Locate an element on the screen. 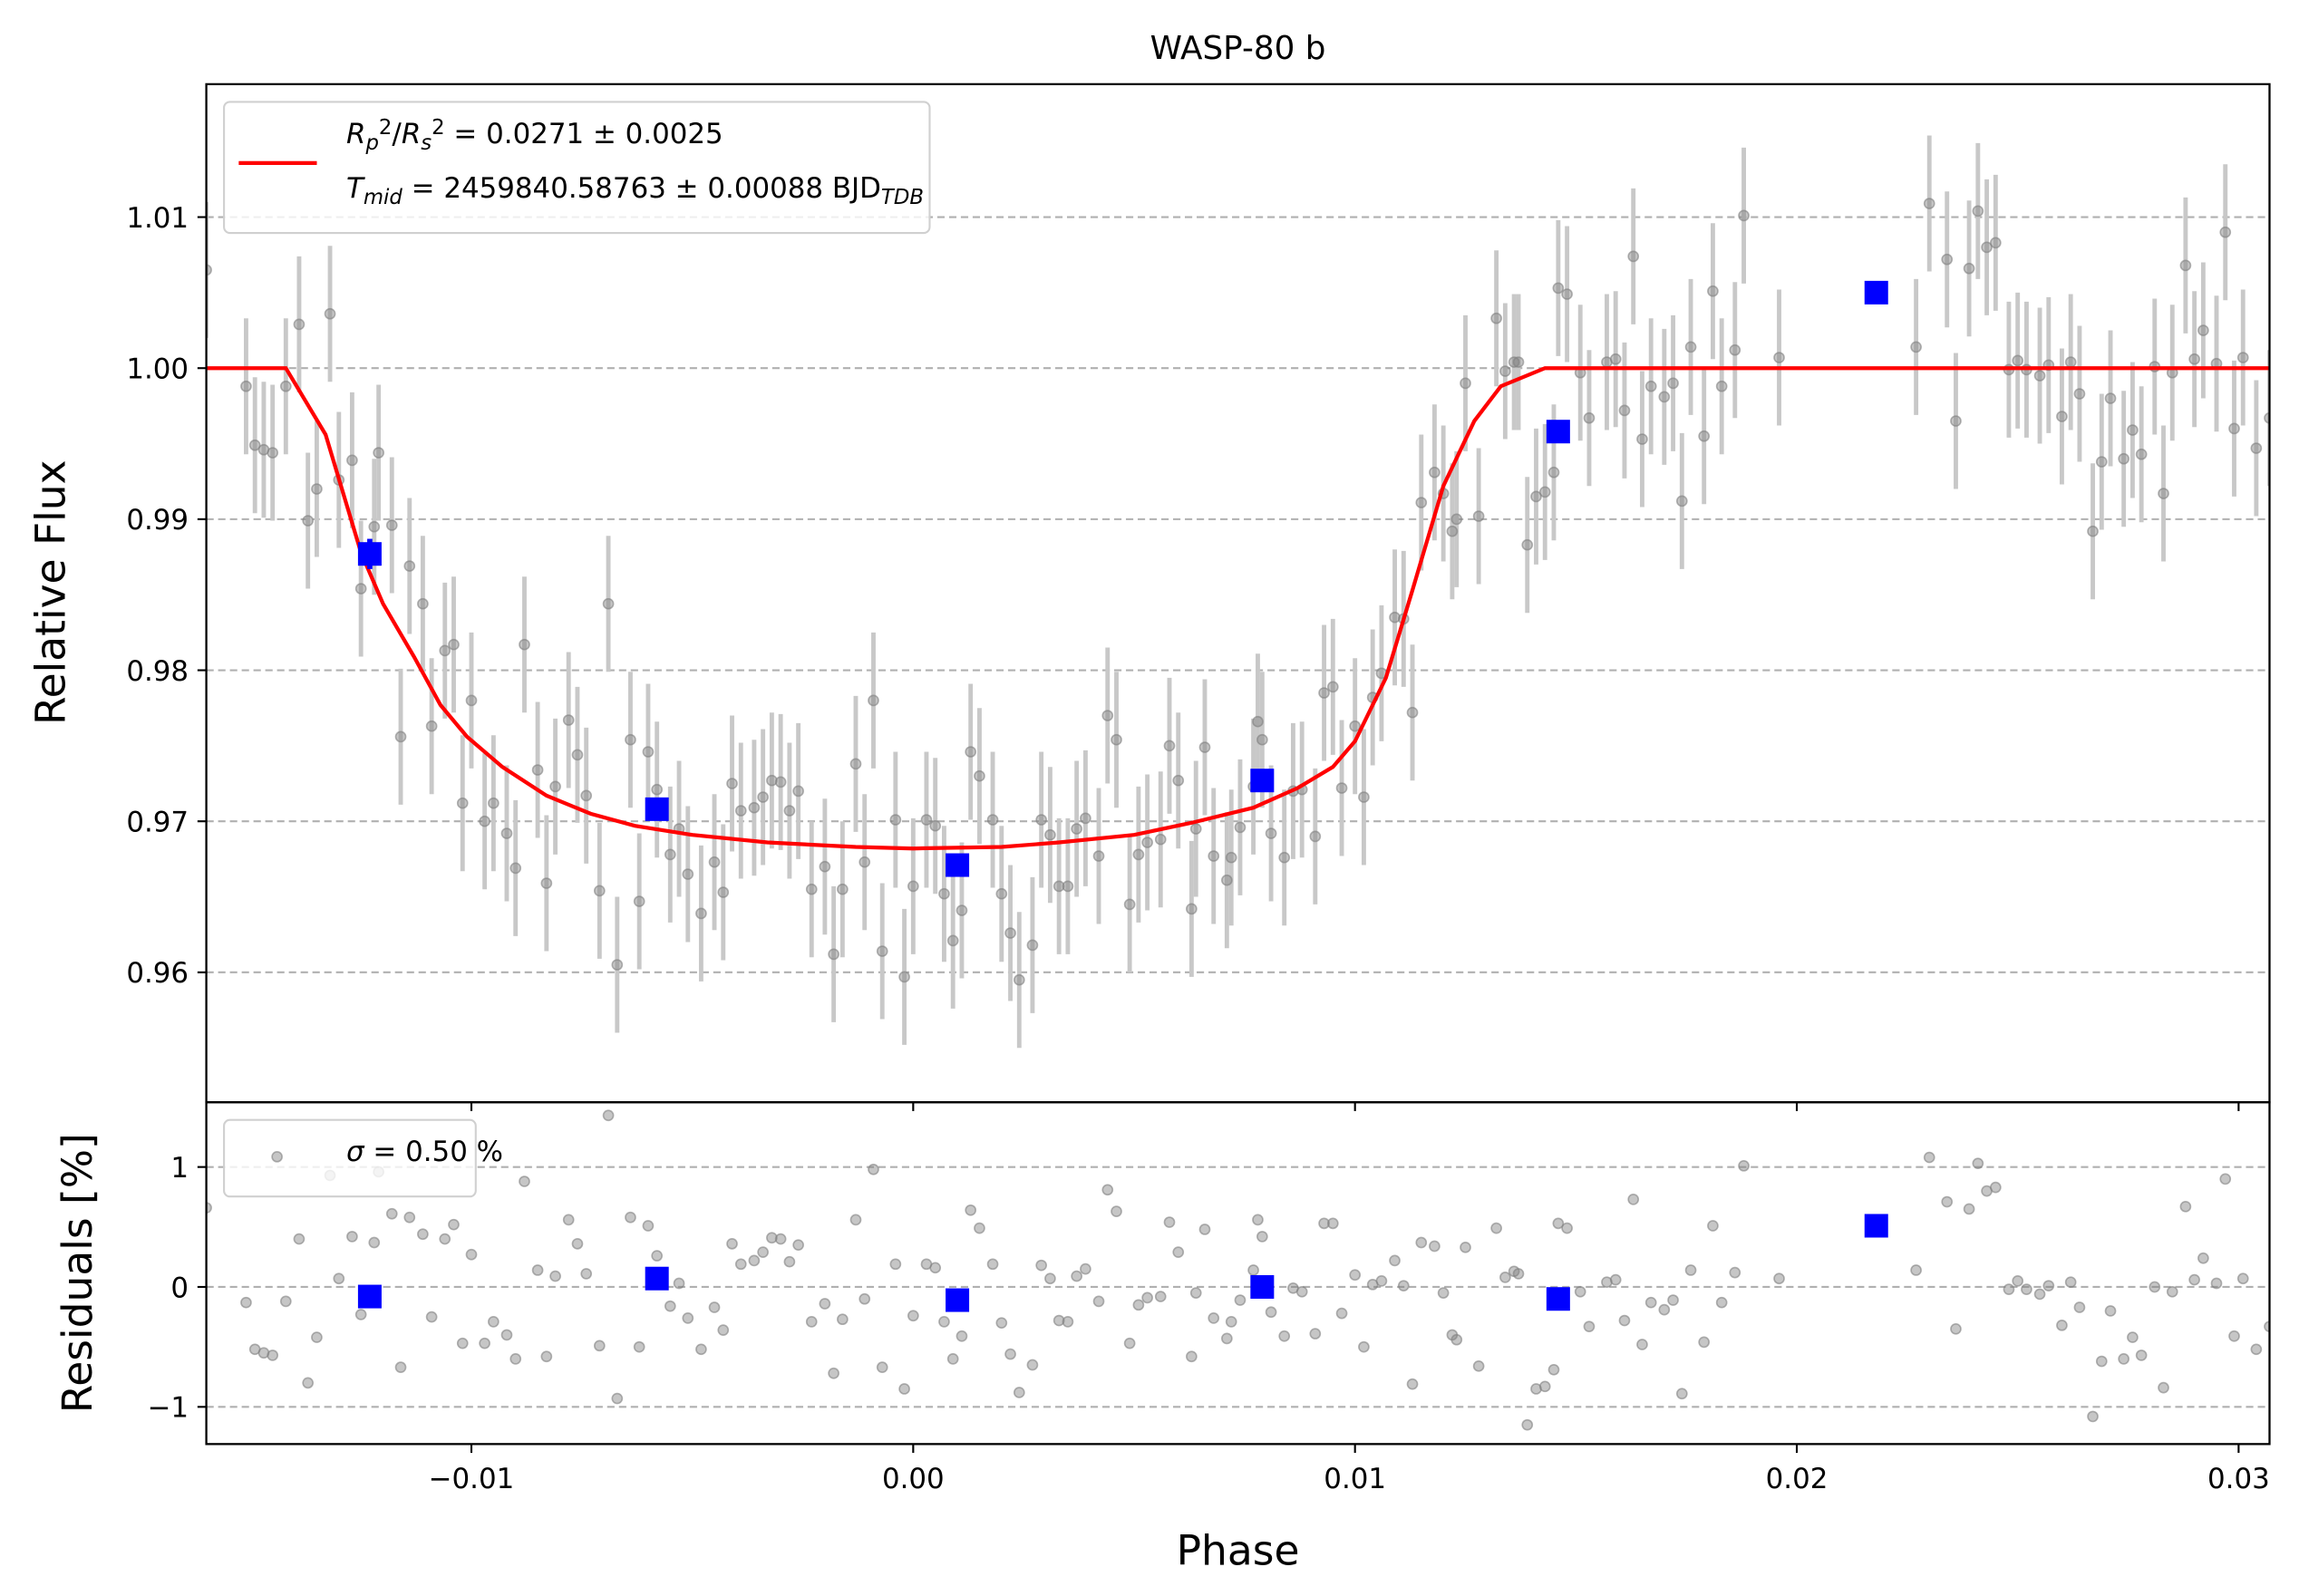  legend-box is located at coordinates (350, 1158).